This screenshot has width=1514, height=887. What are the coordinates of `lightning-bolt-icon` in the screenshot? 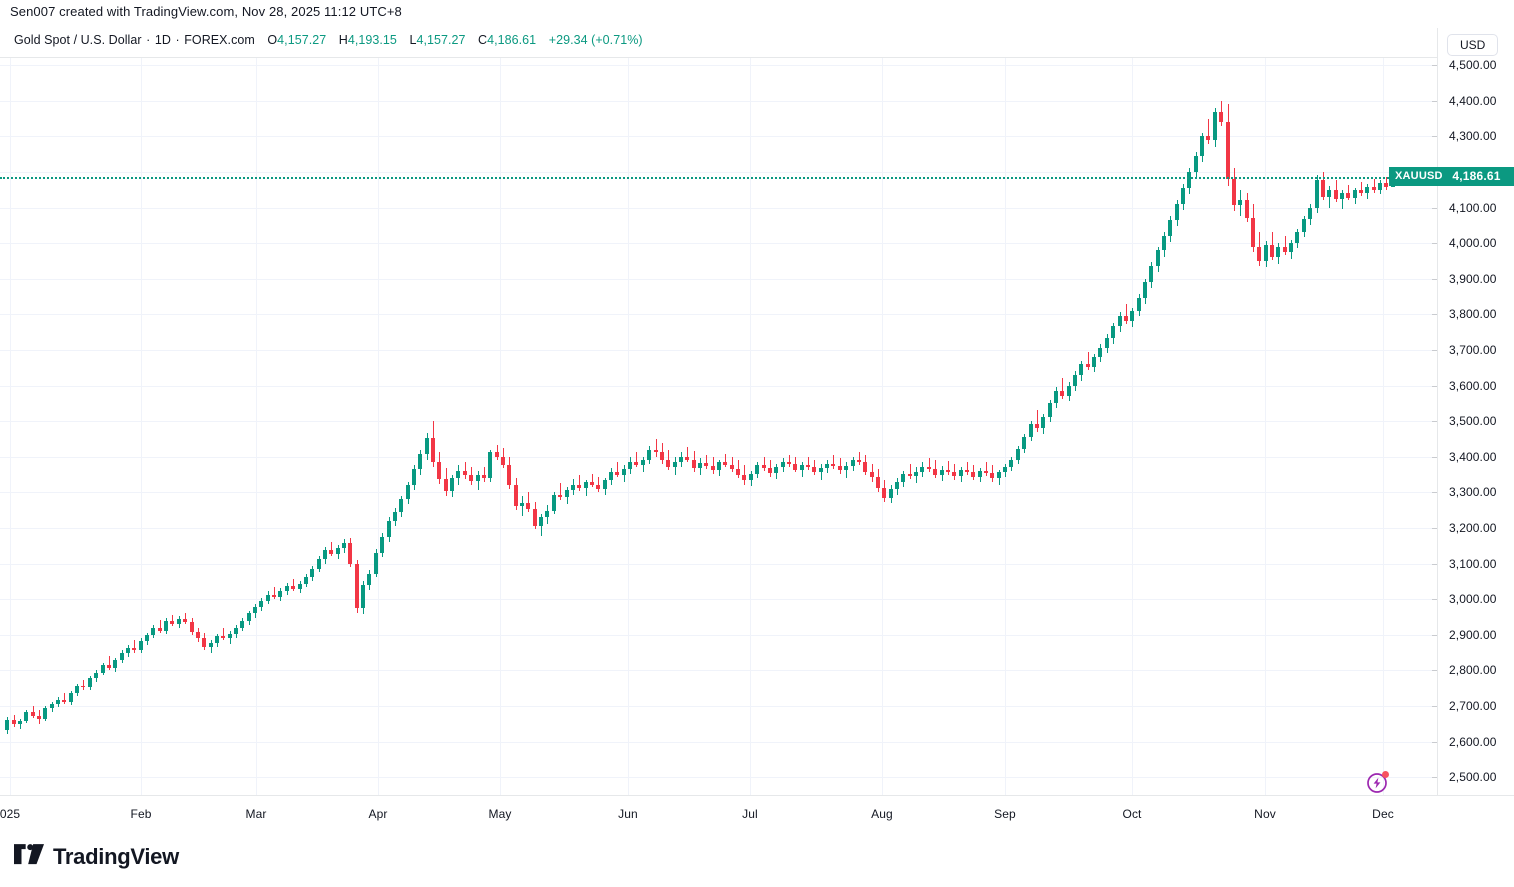 It's located at (1377, 782).